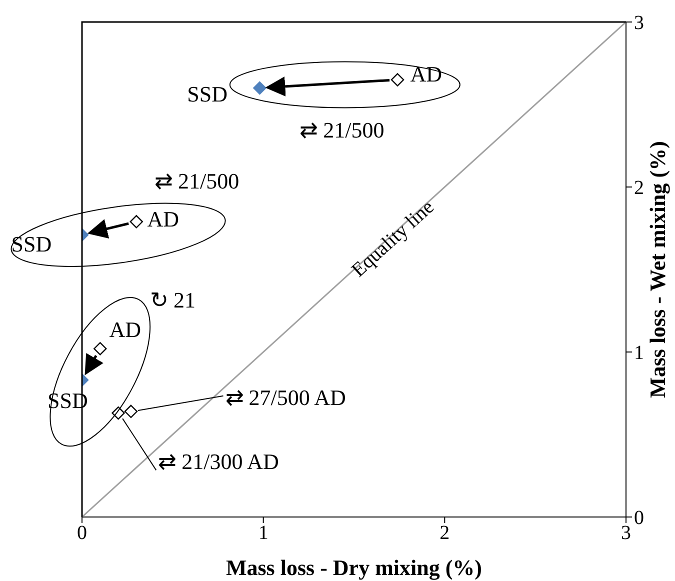  I want to click on x-tick-label: 2, so click(445, 533).